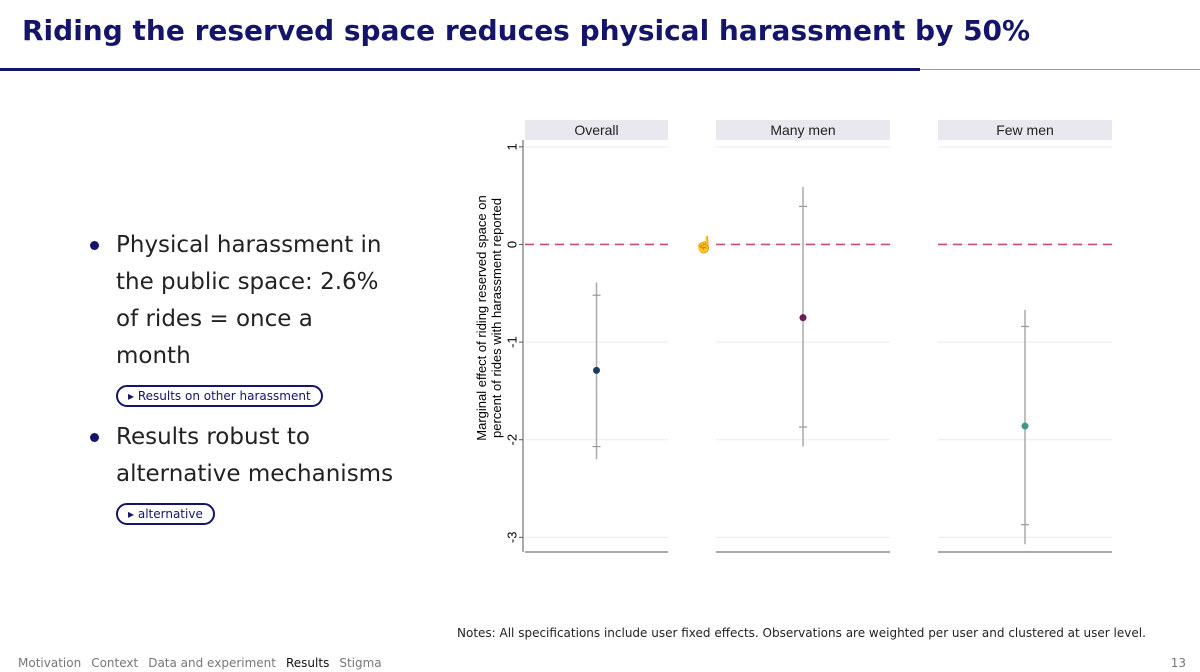 This screenshot has height=672, width=1200. What do you see at coordinates (704, 244) in the screenshot?
I see `cursor-icon: ☝` at bounding box center [704, 244].